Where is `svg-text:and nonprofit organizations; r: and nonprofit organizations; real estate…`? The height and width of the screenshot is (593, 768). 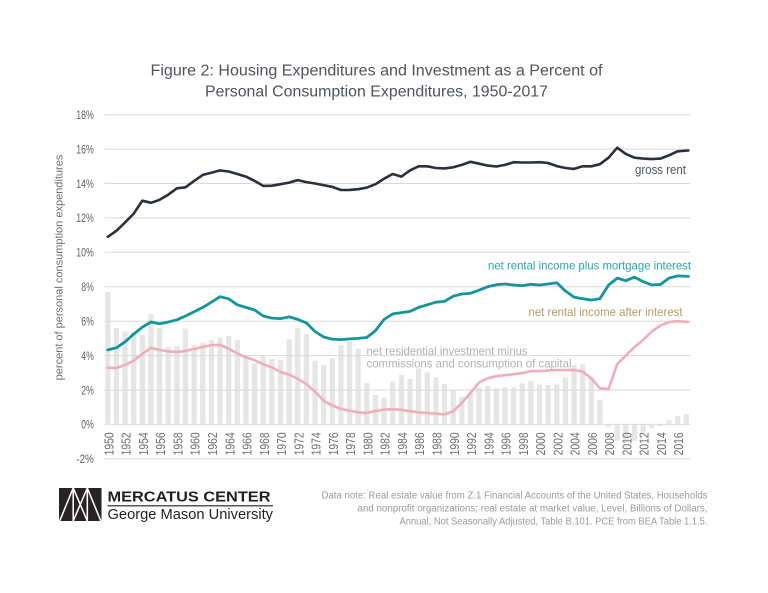 svg-text:and nonprofit organizations; r: and nonprofit organizations; real estate… is located at coordinates (533, 509).